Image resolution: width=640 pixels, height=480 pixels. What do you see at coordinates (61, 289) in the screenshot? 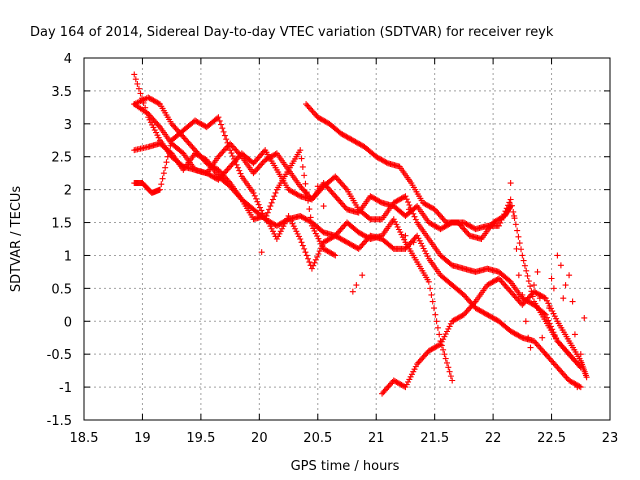
I see `y-tick-label: 0.5` at bounding box center [61, 289].